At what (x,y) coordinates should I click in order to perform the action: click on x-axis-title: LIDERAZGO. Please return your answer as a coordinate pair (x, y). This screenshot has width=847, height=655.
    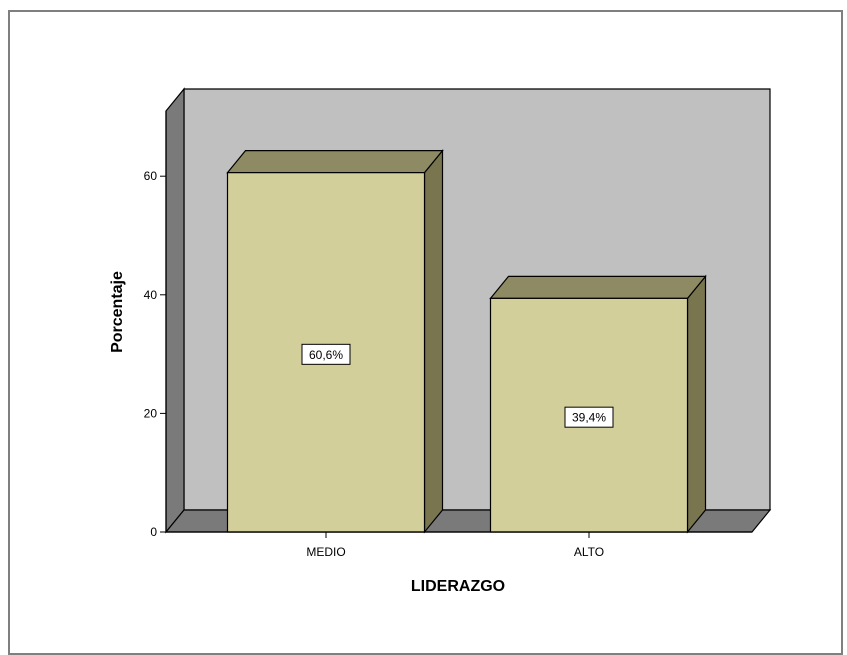
    Looking at the image, I should click on (458, 586).